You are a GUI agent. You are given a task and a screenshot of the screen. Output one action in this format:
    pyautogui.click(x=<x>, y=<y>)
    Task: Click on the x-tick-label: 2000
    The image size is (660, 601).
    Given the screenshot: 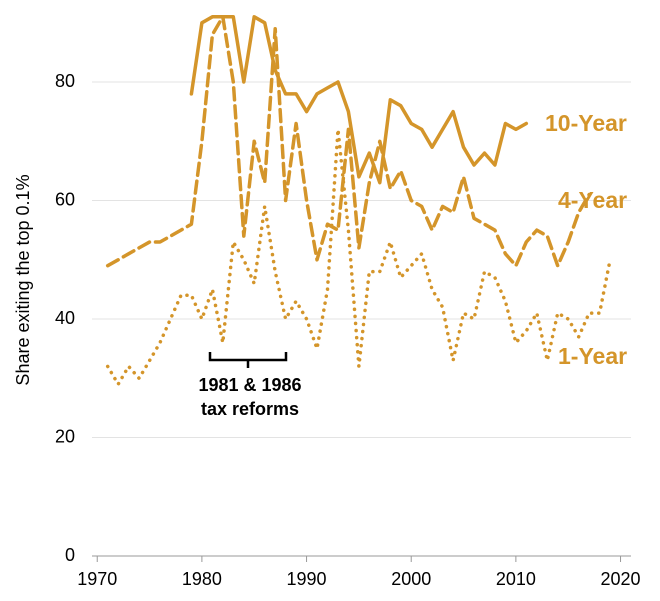 What is the action you would take?
    pyautogui.click(x=411, y=579)
    